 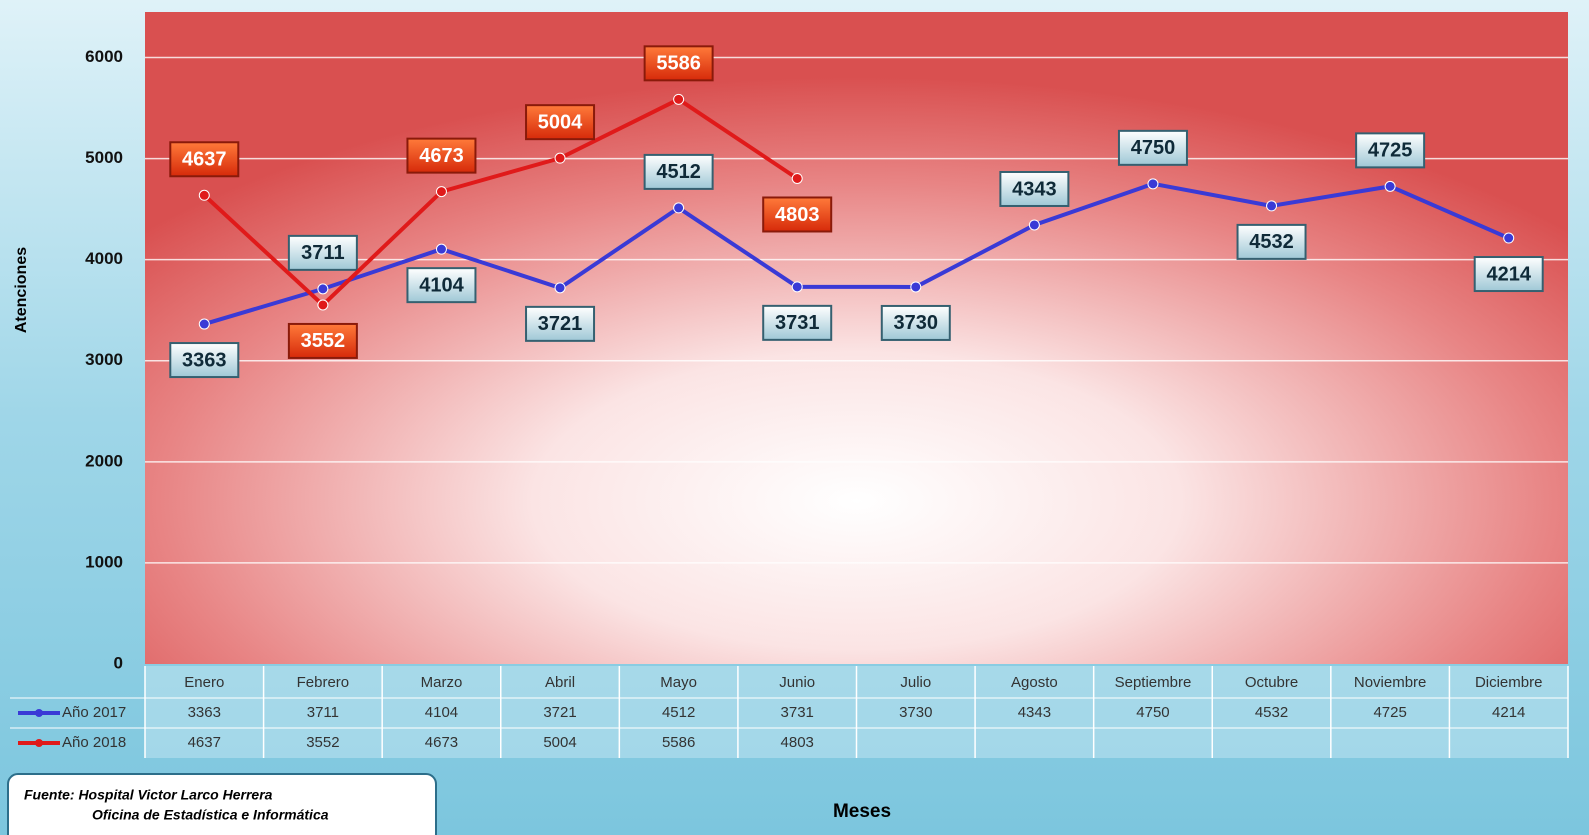 What do you see at coordinates (797, 742) in the screenshot?
I see `table-cell: 4803` at bounding box center [797, 742].